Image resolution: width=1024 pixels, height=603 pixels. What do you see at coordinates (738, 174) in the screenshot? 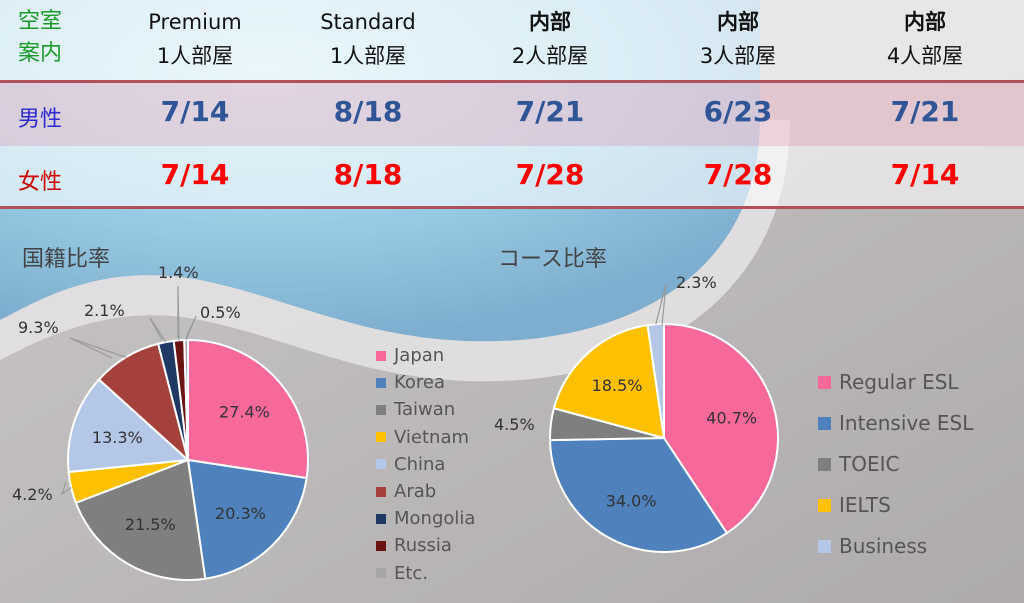
I see `female-value-3person: 7/28` at bounding box center [738, 174].